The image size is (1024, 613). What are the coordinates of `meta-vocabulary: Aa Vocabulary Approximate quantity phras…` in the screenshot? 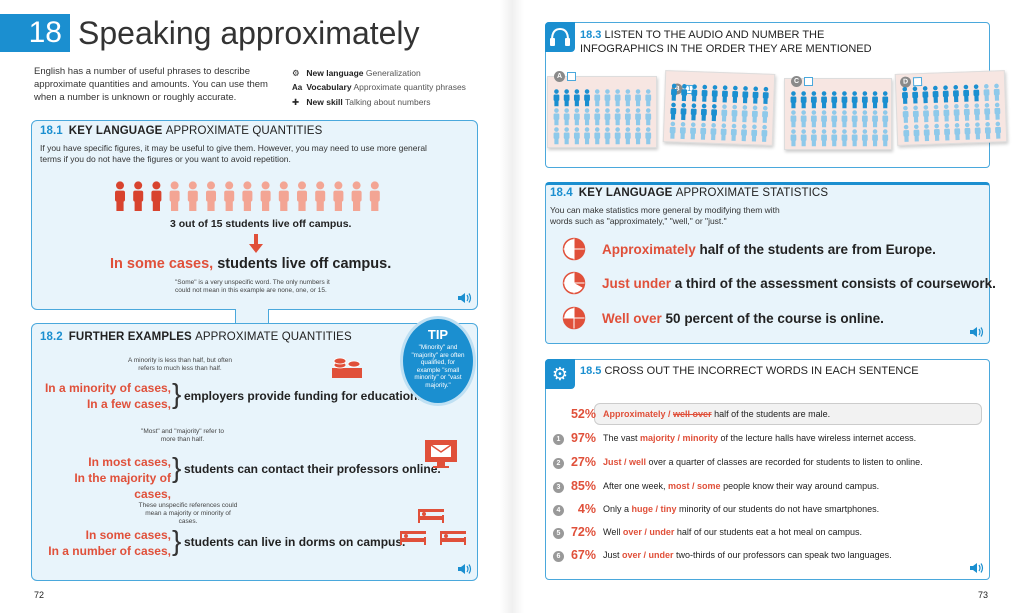 It's located at (397, 87).